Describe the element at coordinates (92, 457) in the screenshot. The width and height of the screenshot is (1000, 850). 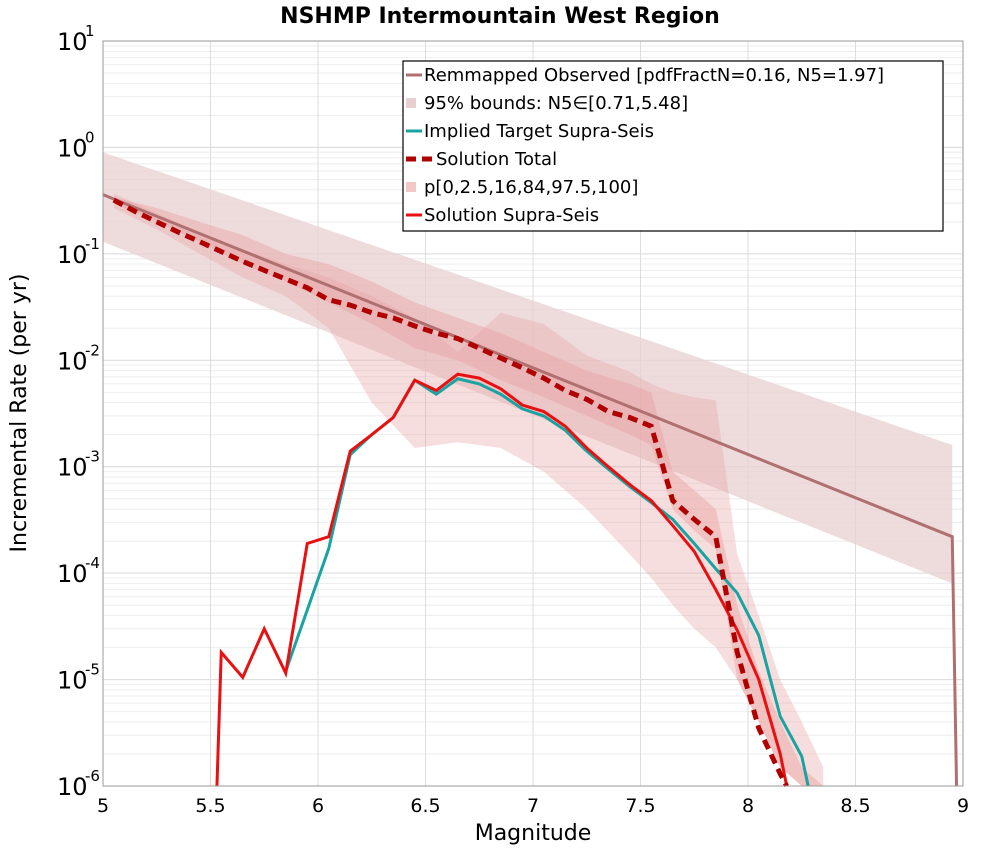
I see `y-tick-exponent: -3` at that location.